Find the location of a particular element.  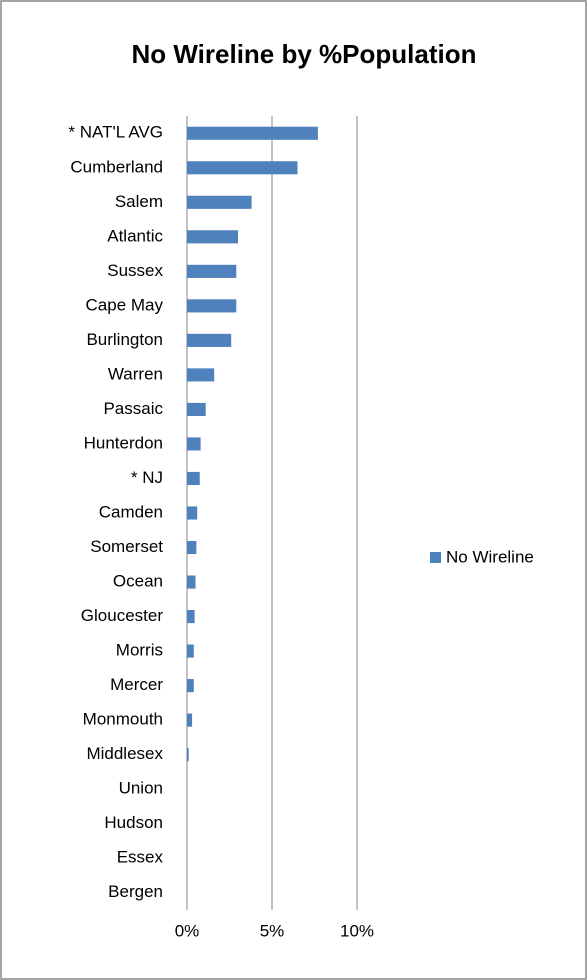

chart-title: No Wireline by %Population is located at coordinates (303, 54).